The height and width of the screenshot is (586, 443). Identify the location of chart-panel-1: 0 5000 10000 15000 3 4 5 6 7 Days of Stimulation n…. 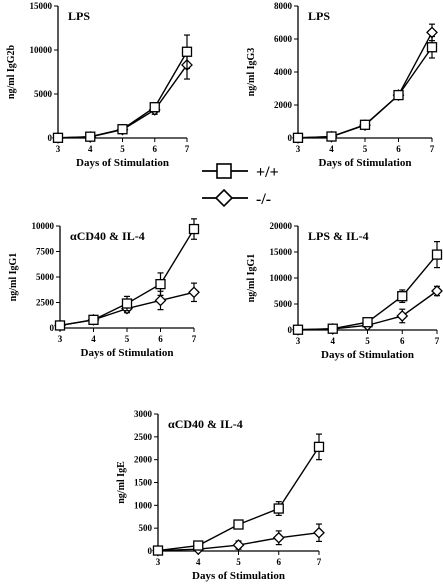
(99, 85).